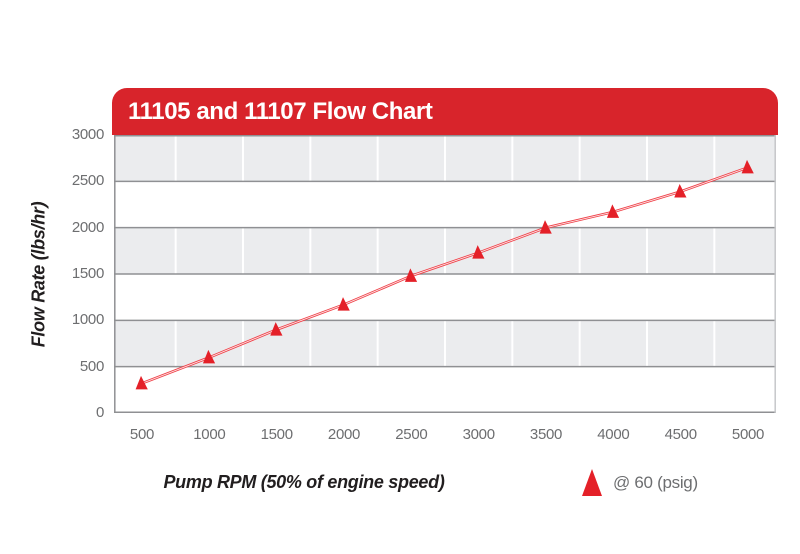 This screenshot has width=800, height=554. I want to click on chart-title-bar: 11105 and 11107 Flow Chart, so click(445, 111).